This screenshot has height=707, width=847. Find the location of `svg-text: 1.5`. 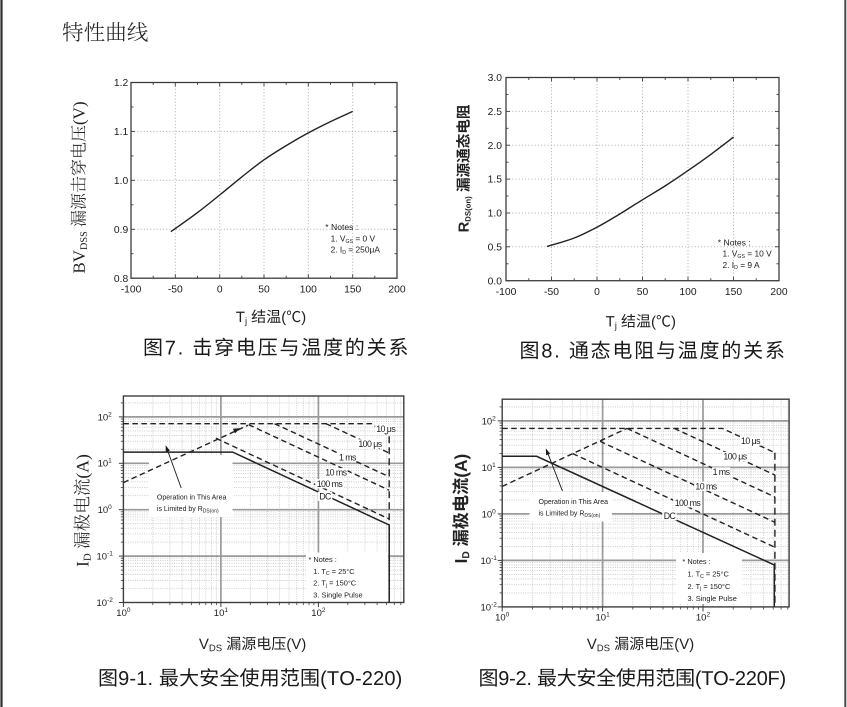

svg-text: 1.5 is located at coordinates (495, 180).